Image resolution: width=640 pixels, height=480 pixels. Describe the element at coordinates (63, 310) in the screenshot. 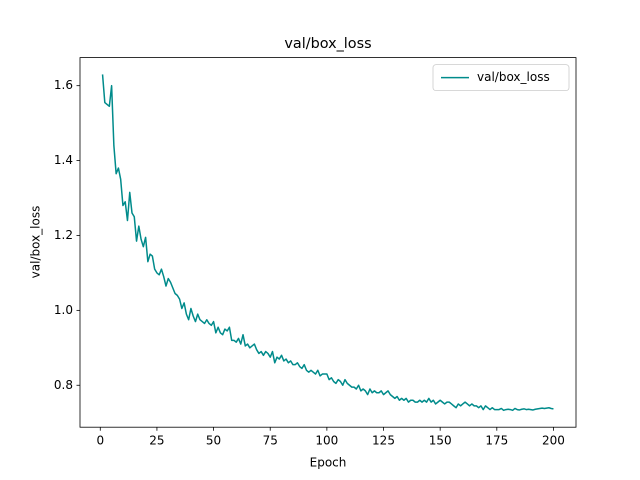

I see `y-tick-label: 1.0` at that location.